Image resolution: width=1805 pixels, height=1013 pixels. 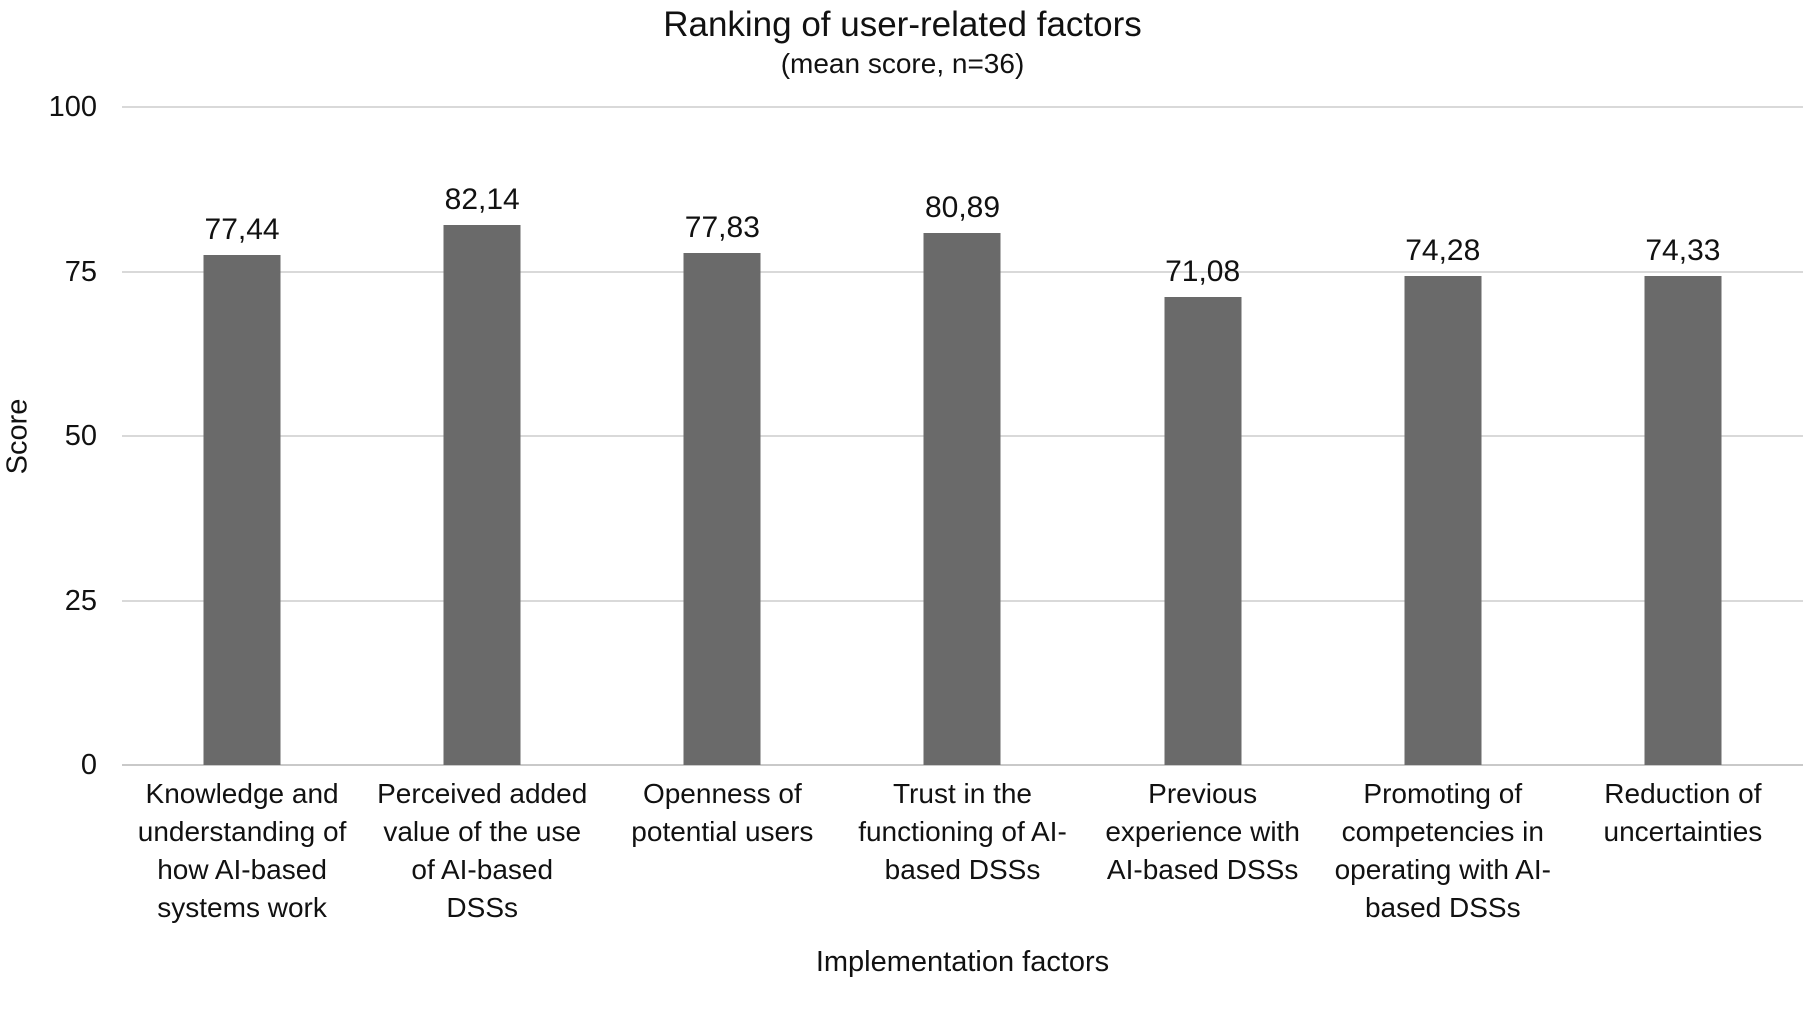 What do you see at coordinates (962, 107) in the screenshot?
I see `gridline-y100` at bounding box center [962, 107].